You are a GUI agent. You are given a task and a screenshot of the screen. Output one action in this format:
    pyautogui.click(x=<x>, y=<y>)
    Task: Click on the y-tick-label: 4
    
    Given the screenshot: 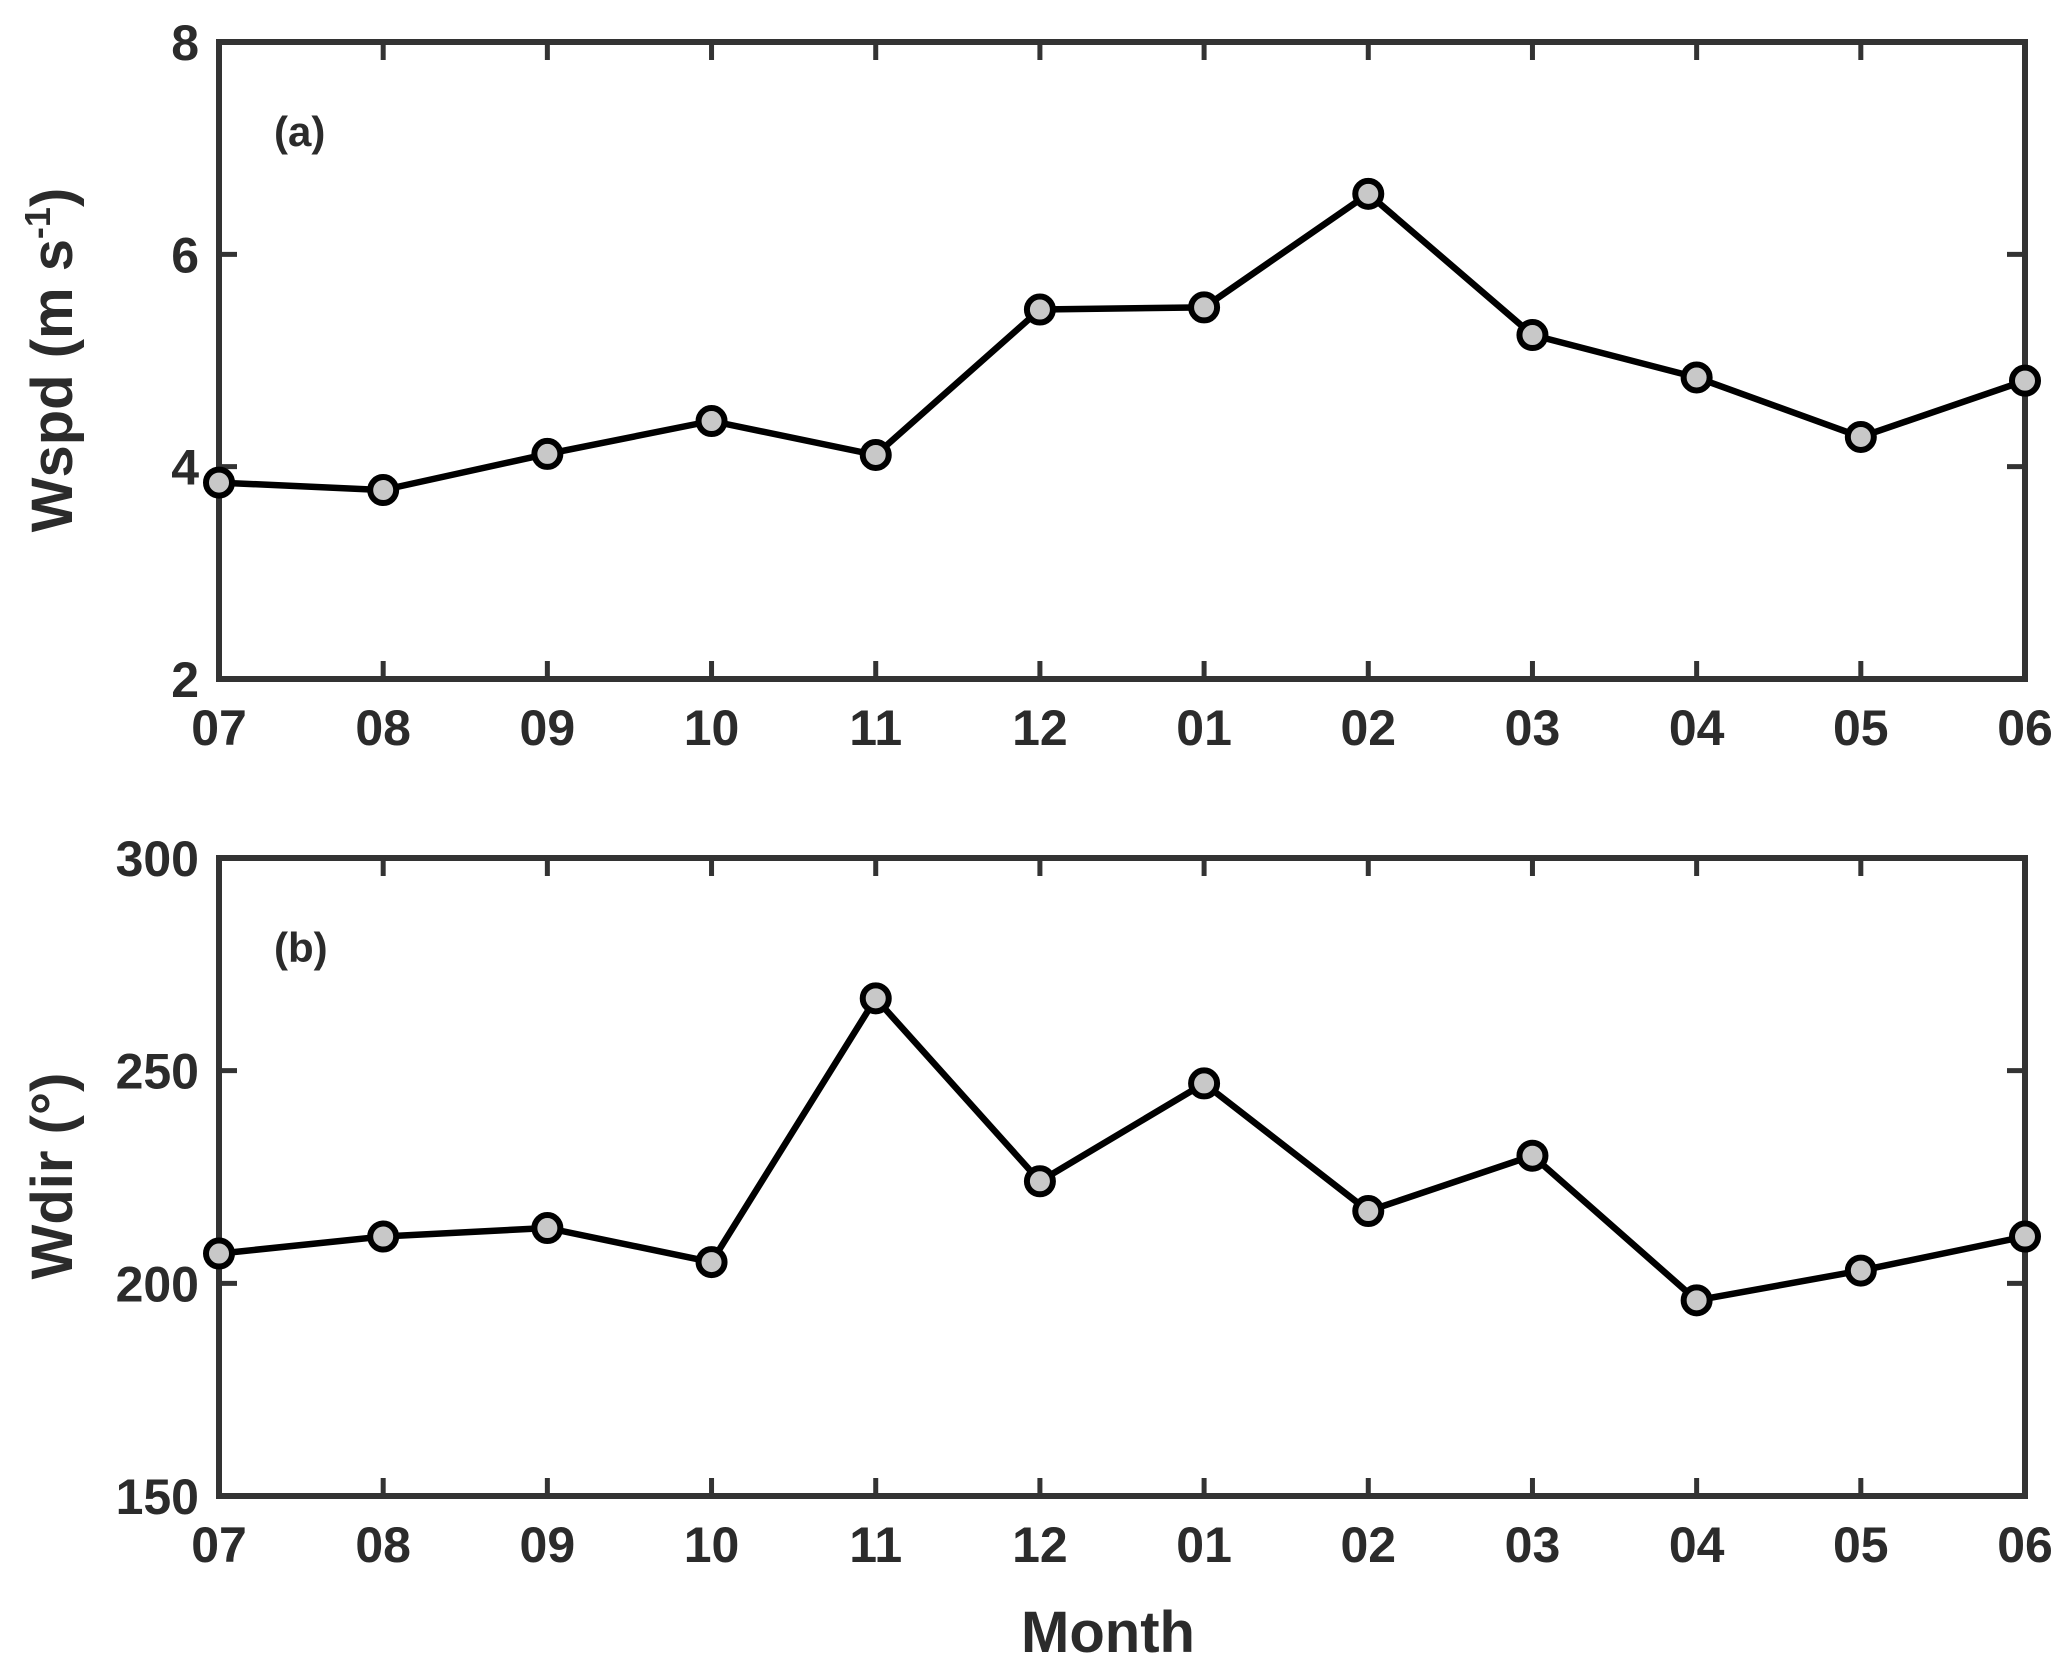 What is the action you would take?
    pyautogui.click(x=185, y=468)
    